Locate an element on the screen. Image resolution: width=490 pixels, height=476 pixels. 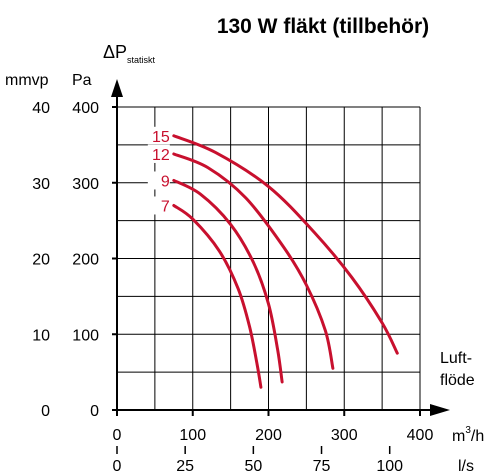
x-tick-label-m3h: 100 is located at coordinates (192, 435).